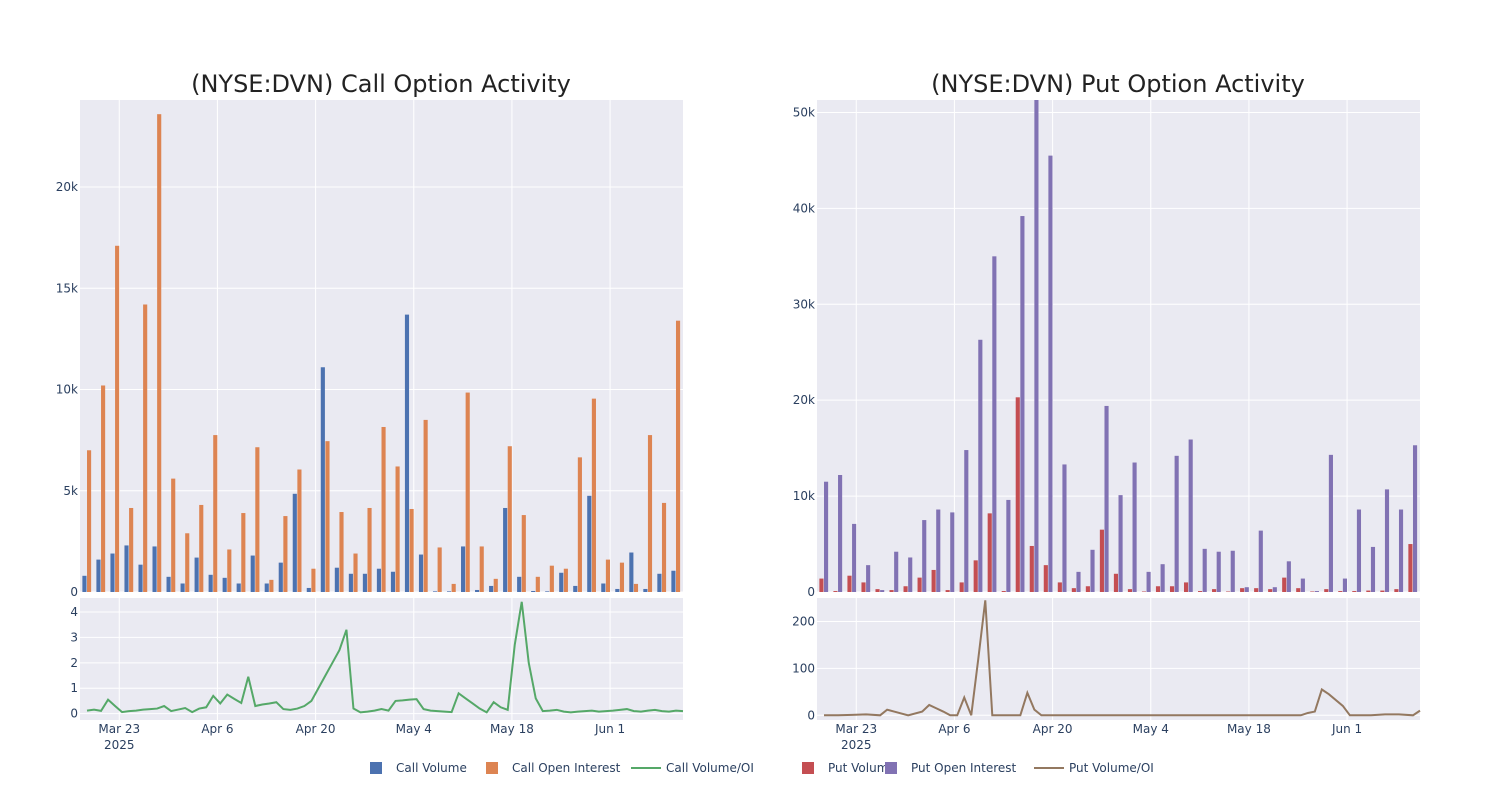 This screenshot has height=804, width=1500. I want to click on call-ratio-y-tick-label: 1, so click(74, 688).